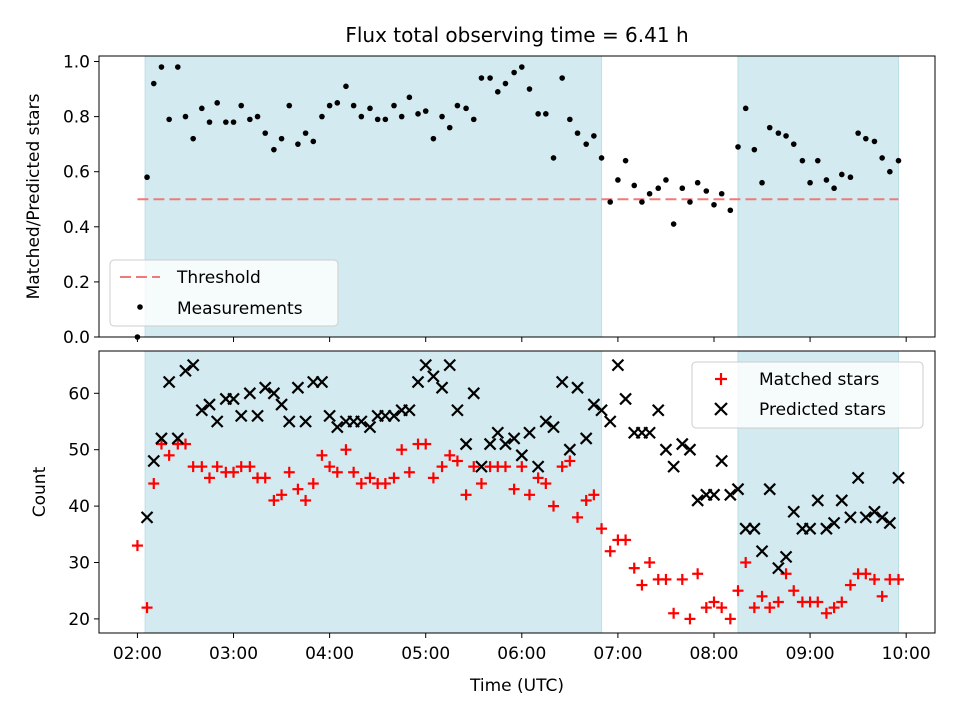  I want to click on x-tick-label: 03:00, so click(233, 654).